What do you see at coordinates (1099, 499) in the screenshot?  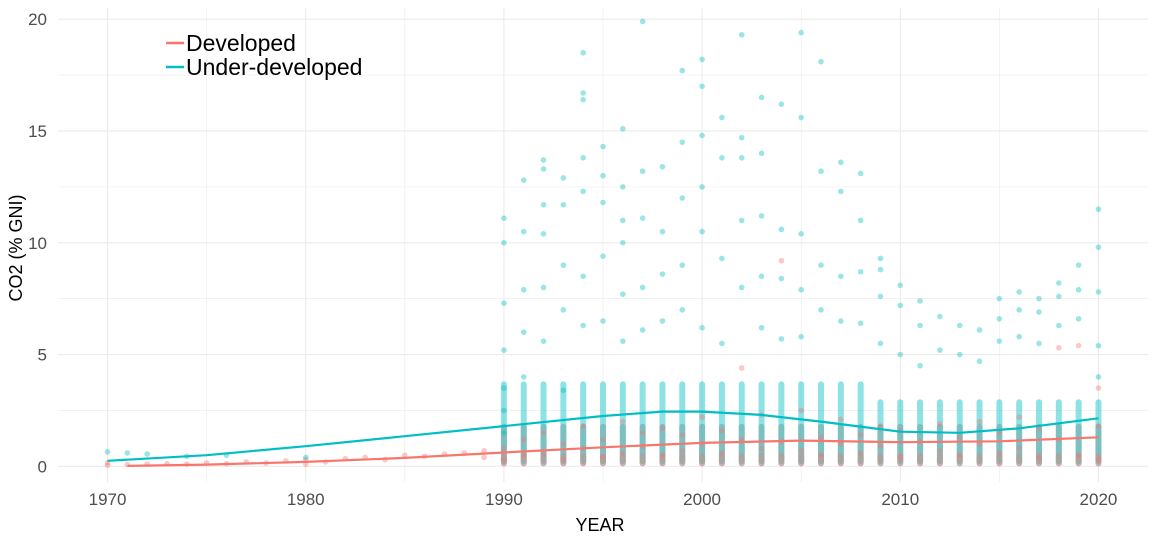 I see `x-tick-label: 2020` at bounding box center [1099, 499].